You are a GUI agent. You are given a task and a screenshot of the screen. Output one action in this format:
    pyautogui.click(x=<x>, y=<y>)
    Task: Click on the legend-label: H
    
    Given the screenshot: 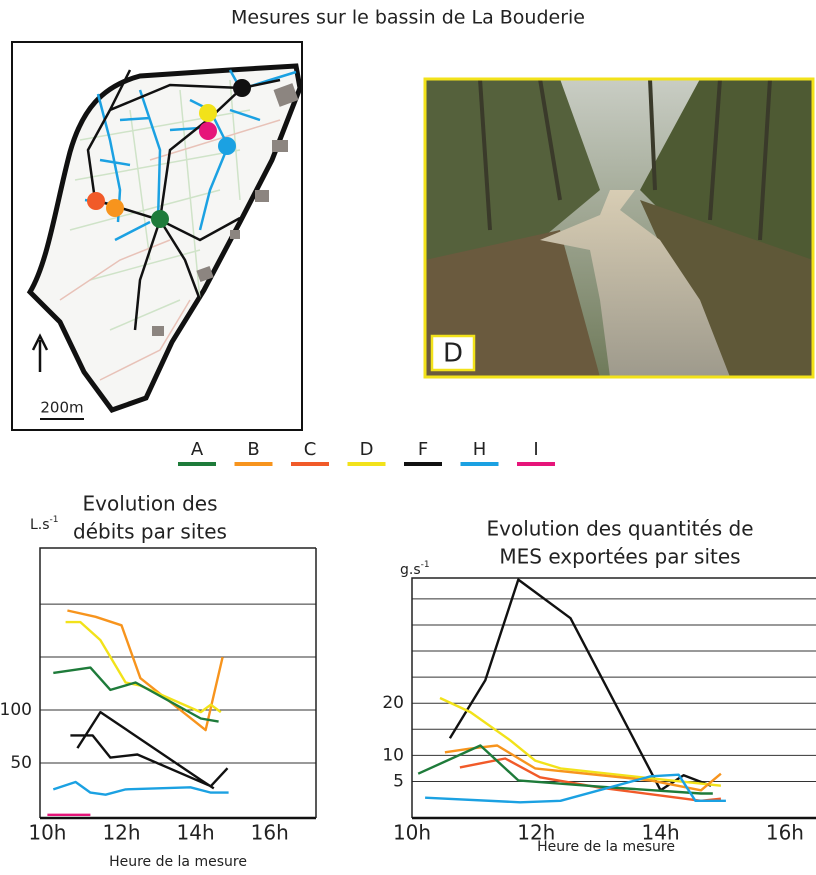 What is the action you would take?
    pyautogui.click(x=480, y=449)
    